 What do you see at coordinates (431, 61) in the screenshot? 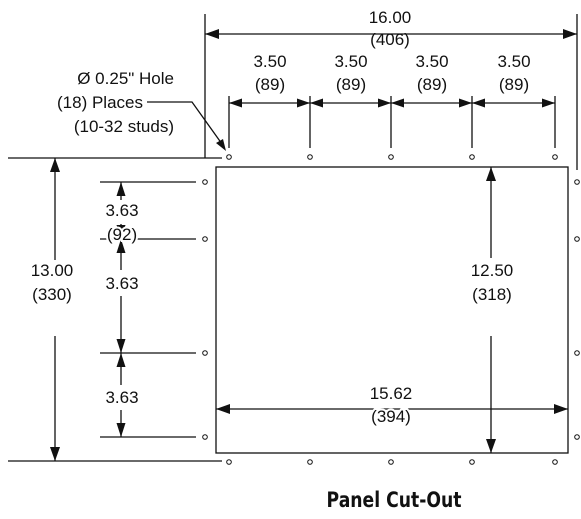
I see `stud-spacing-3-inches: 3.50` at bounding box center [431, 61].